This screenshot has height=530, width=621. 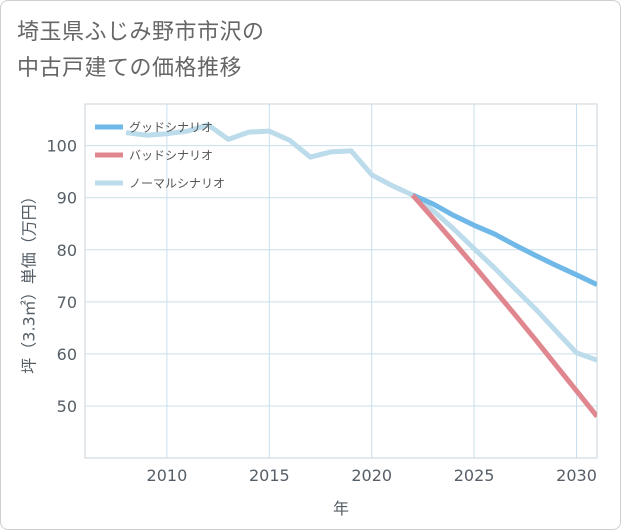 I want to click on page-title: 埼玉県ふじみ野市市沢の 中古戸建ての価格推移, so click(x=141, y=51).